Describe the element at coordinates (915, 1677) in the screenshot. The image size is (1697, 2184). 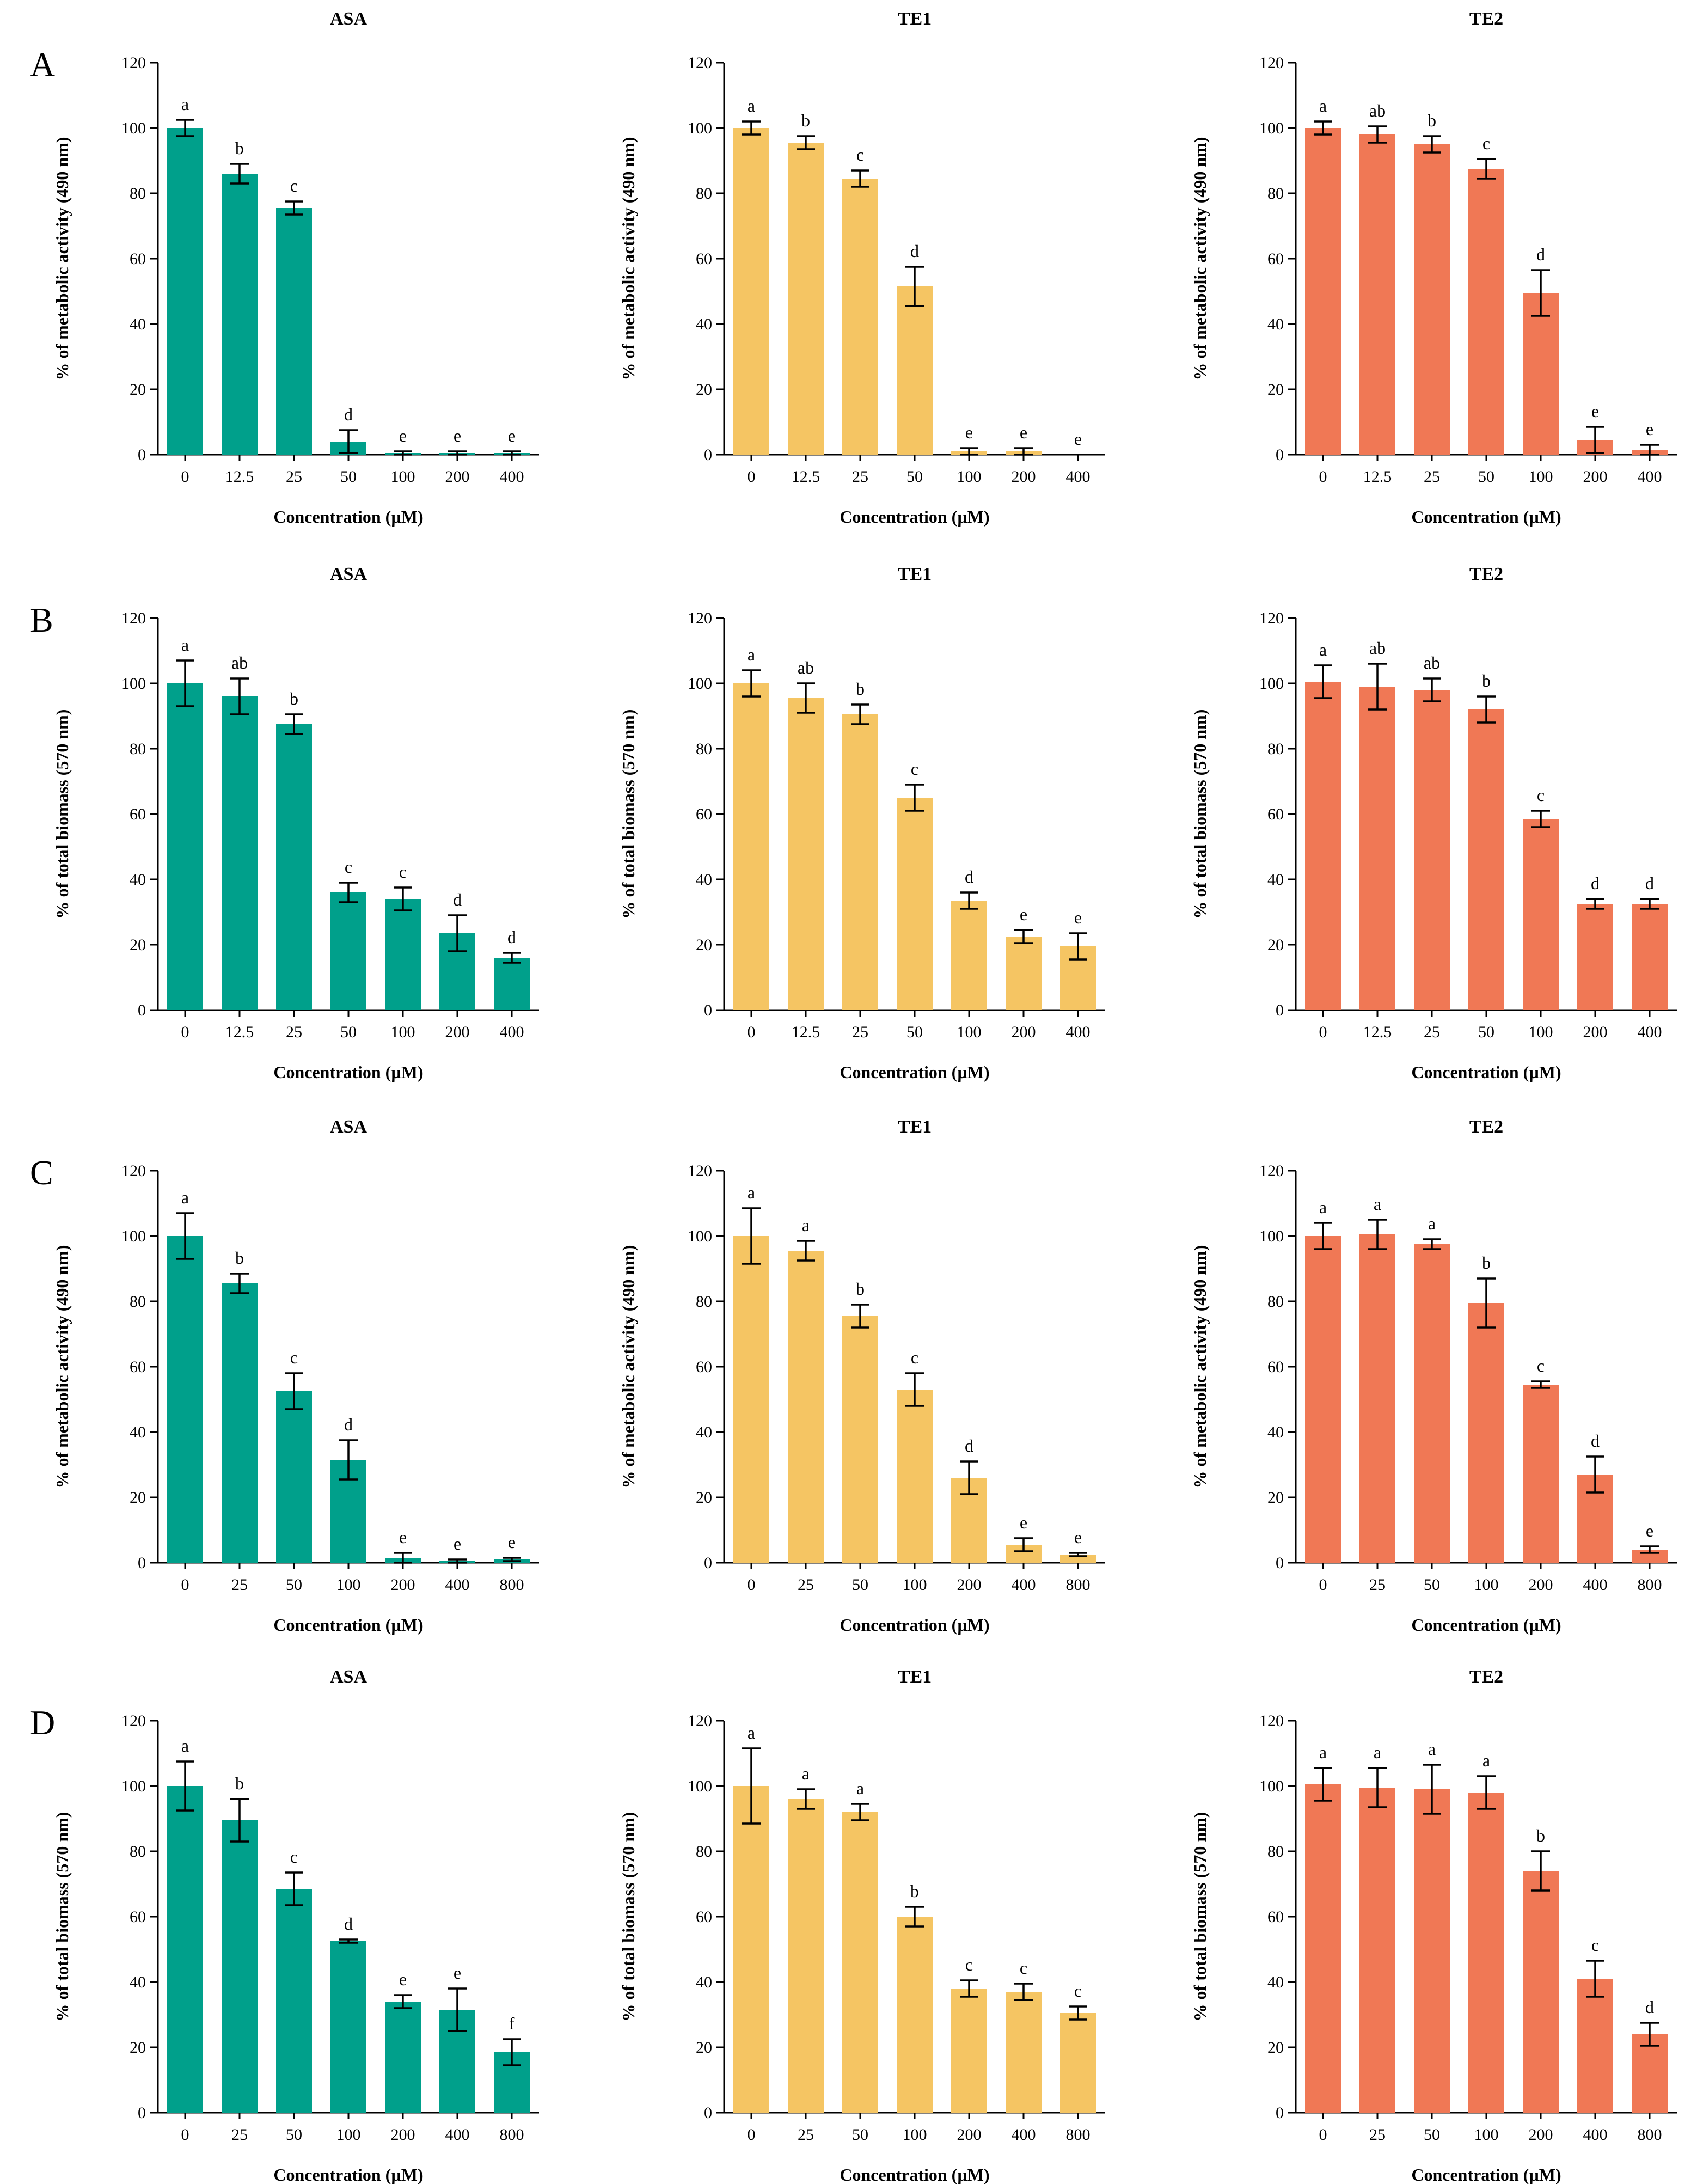
I see `panel-title: TE1` at that location.